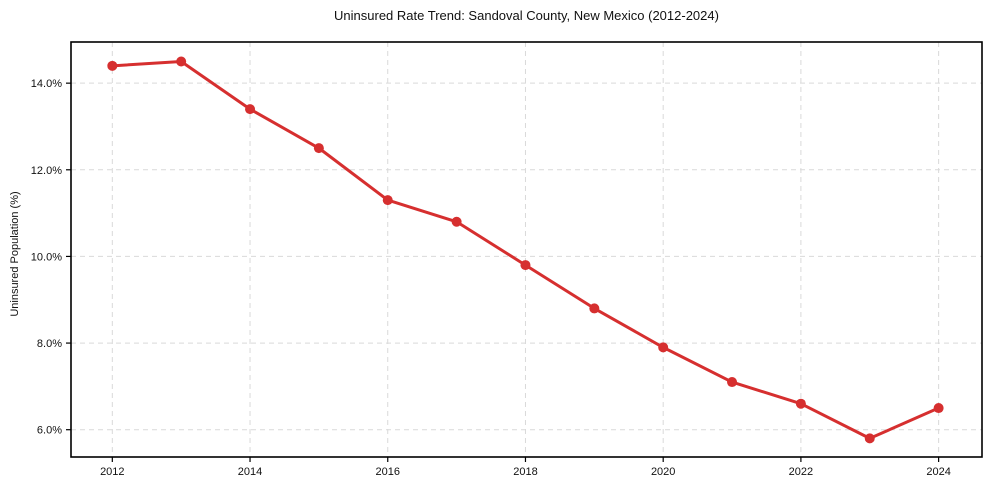 This screenshot has width=989, height=490. Describe the element at coordinates (46, 171) in the screenshot. I see `y-tick-label: 12.0%` at that location.